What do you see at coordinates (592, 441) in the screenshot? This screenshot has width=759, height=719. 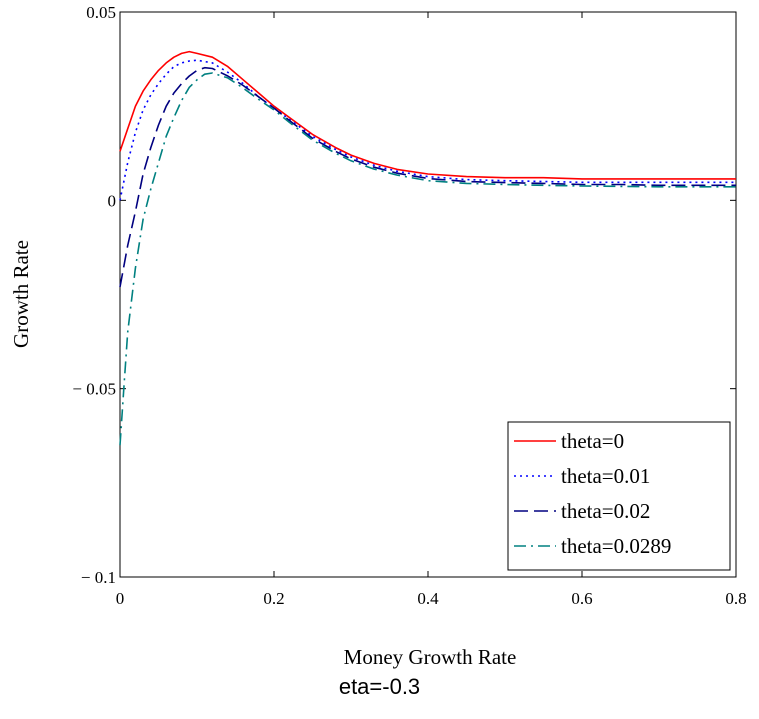 I see `legend-label-1: theta=0` at bounding box center [592, 441].